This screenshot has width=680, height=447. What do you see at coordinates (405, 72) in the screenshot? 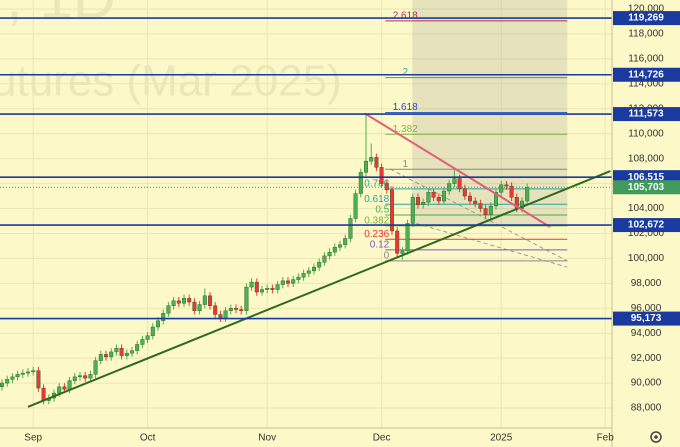
I see `fib-label: 2` at bounding box center [405, 72].